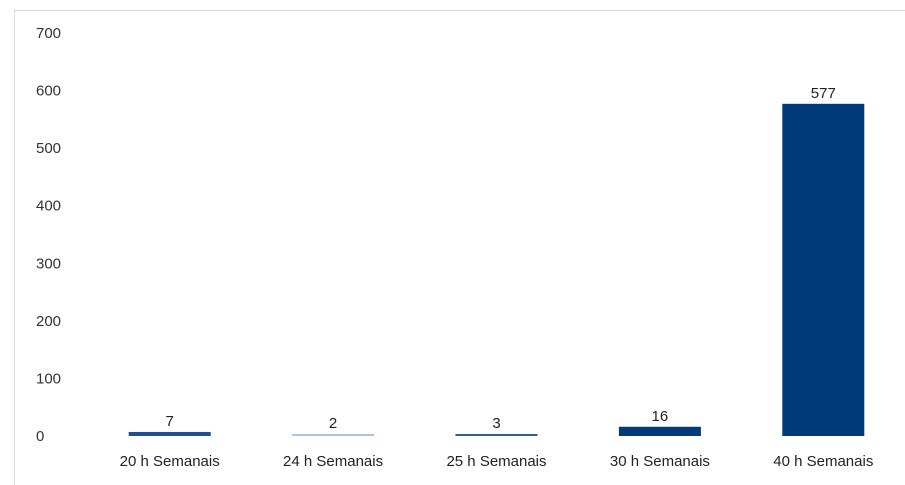  Describe the element at coordinates (496, 423) in the screenshot. I see `data-label: 3` at that location.